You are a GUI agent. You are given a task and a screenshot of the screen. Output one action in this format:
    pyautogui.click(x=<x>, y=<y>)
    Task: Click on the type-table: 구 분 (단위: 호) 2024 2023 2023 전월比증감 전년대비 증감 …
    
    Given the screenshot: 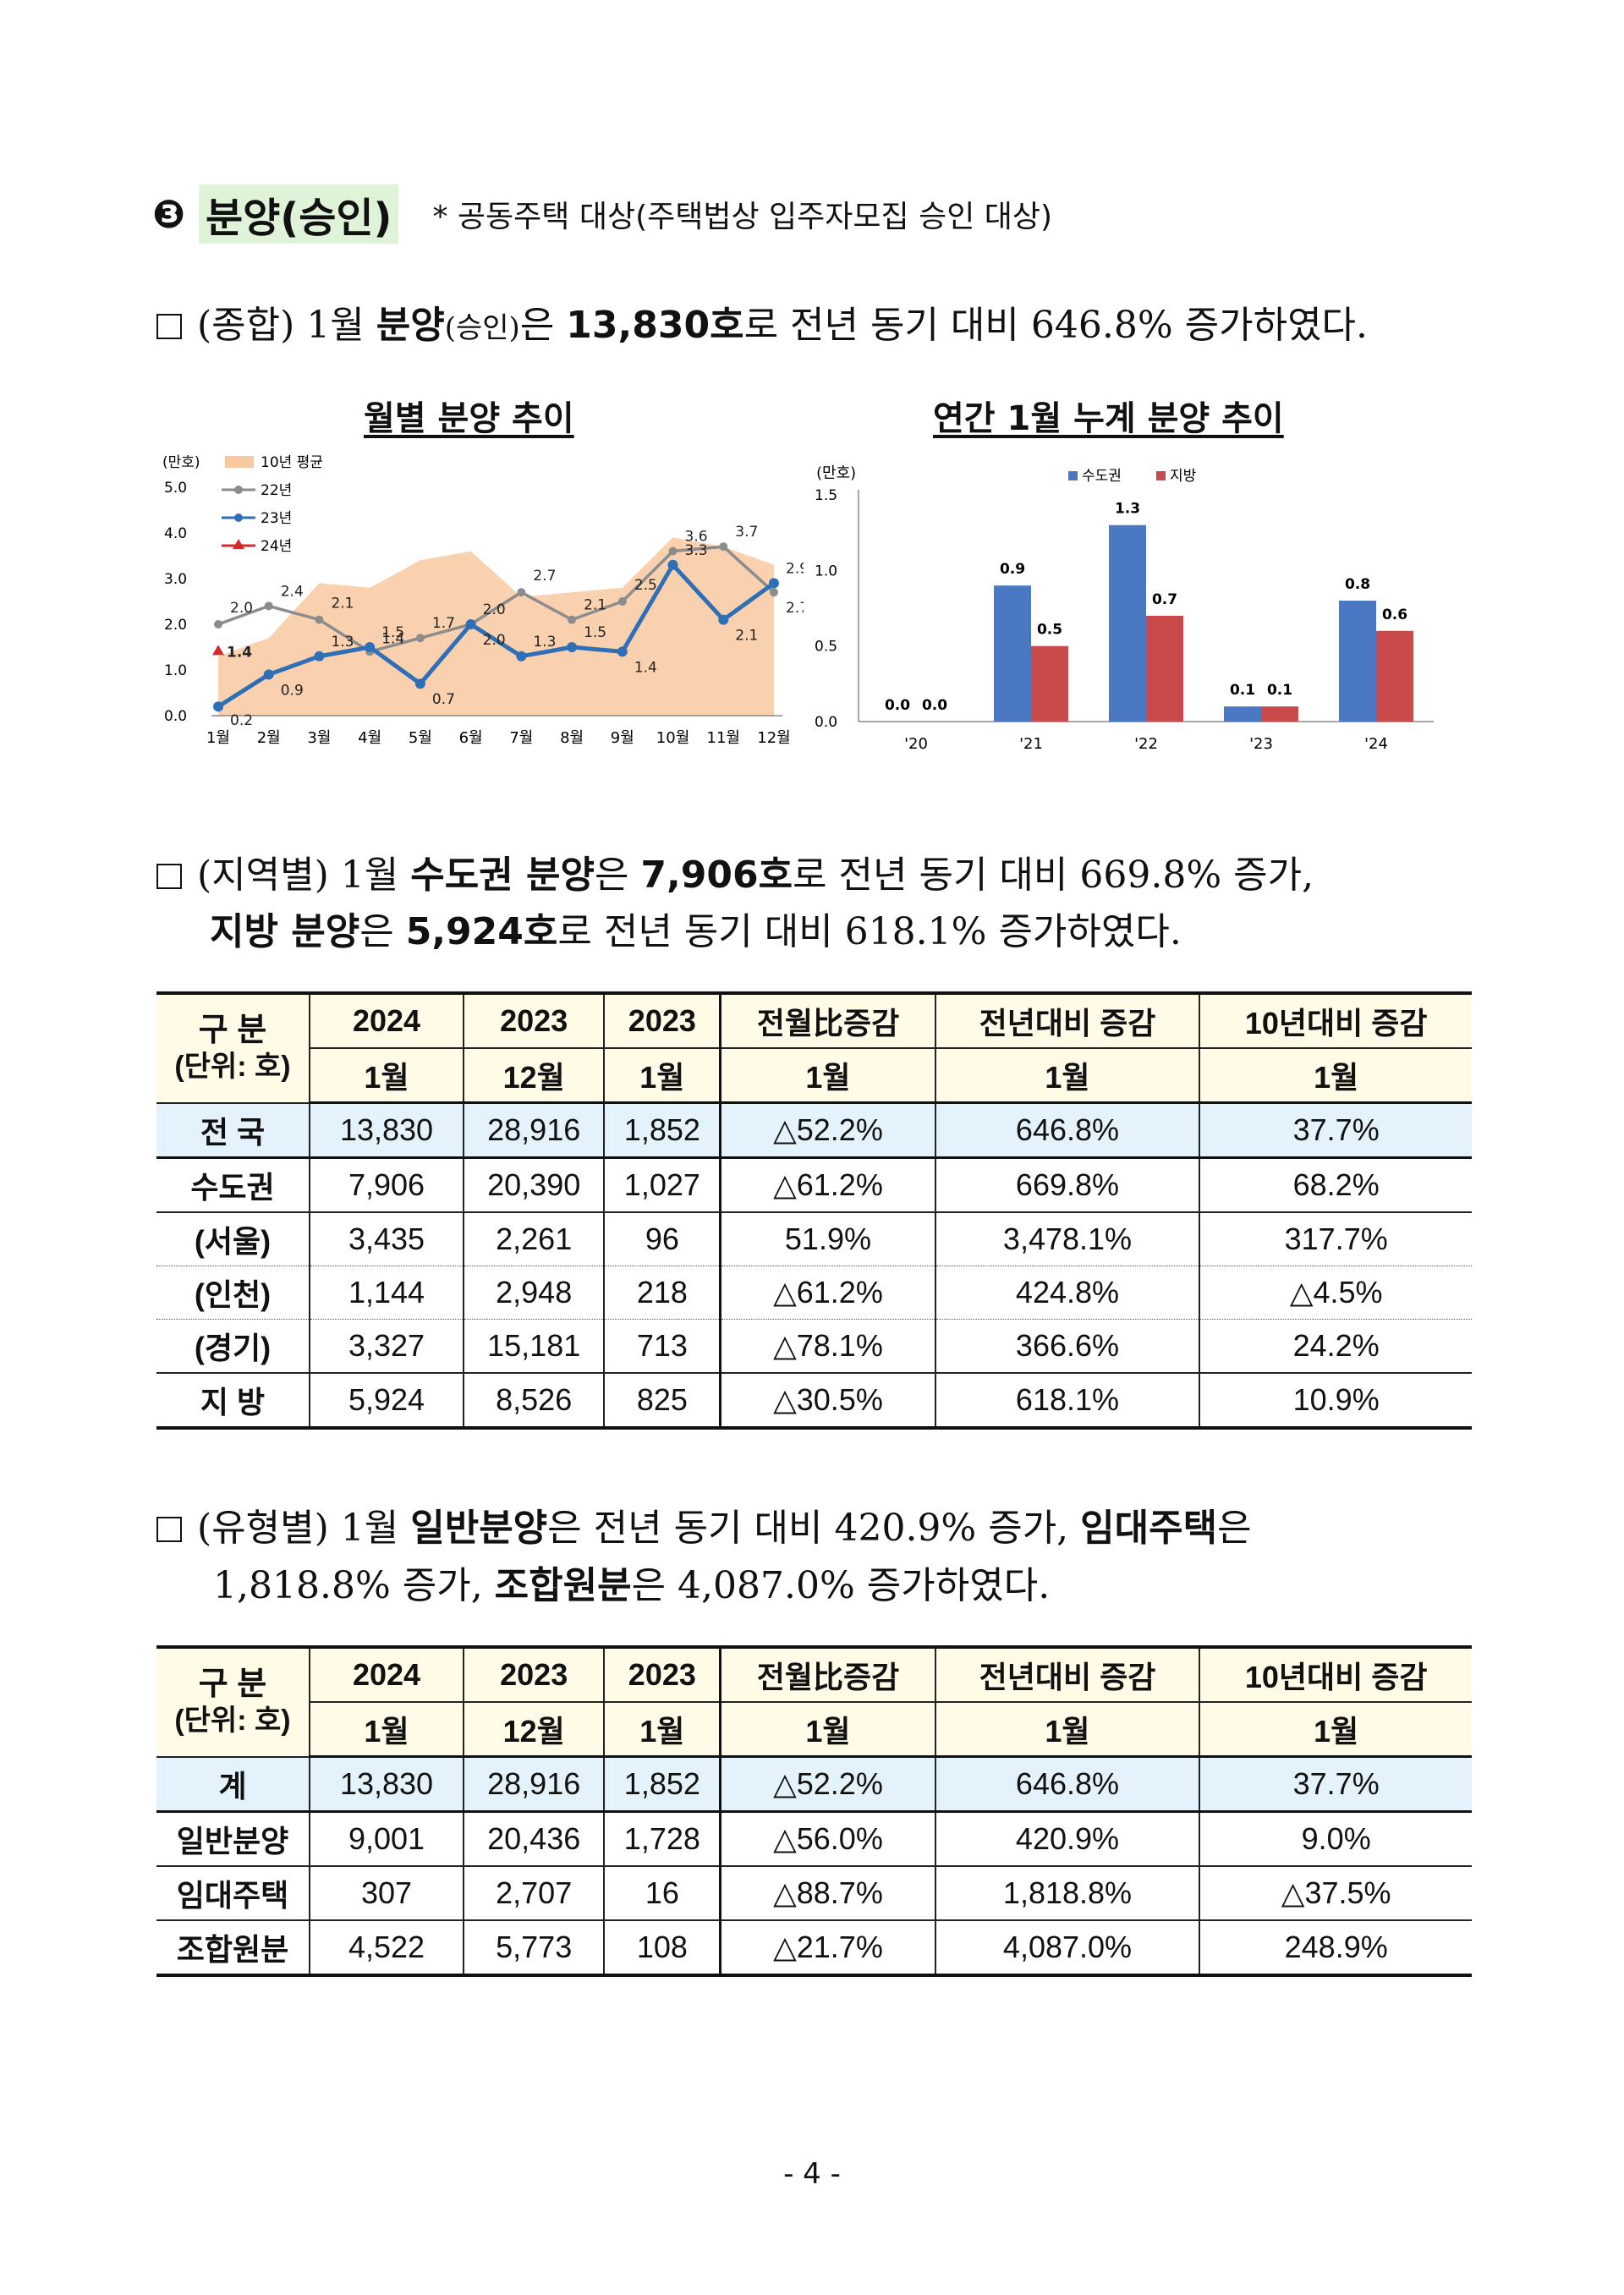 What is the action you would take?
    pyautogui.click(x=814, y=1811)
    